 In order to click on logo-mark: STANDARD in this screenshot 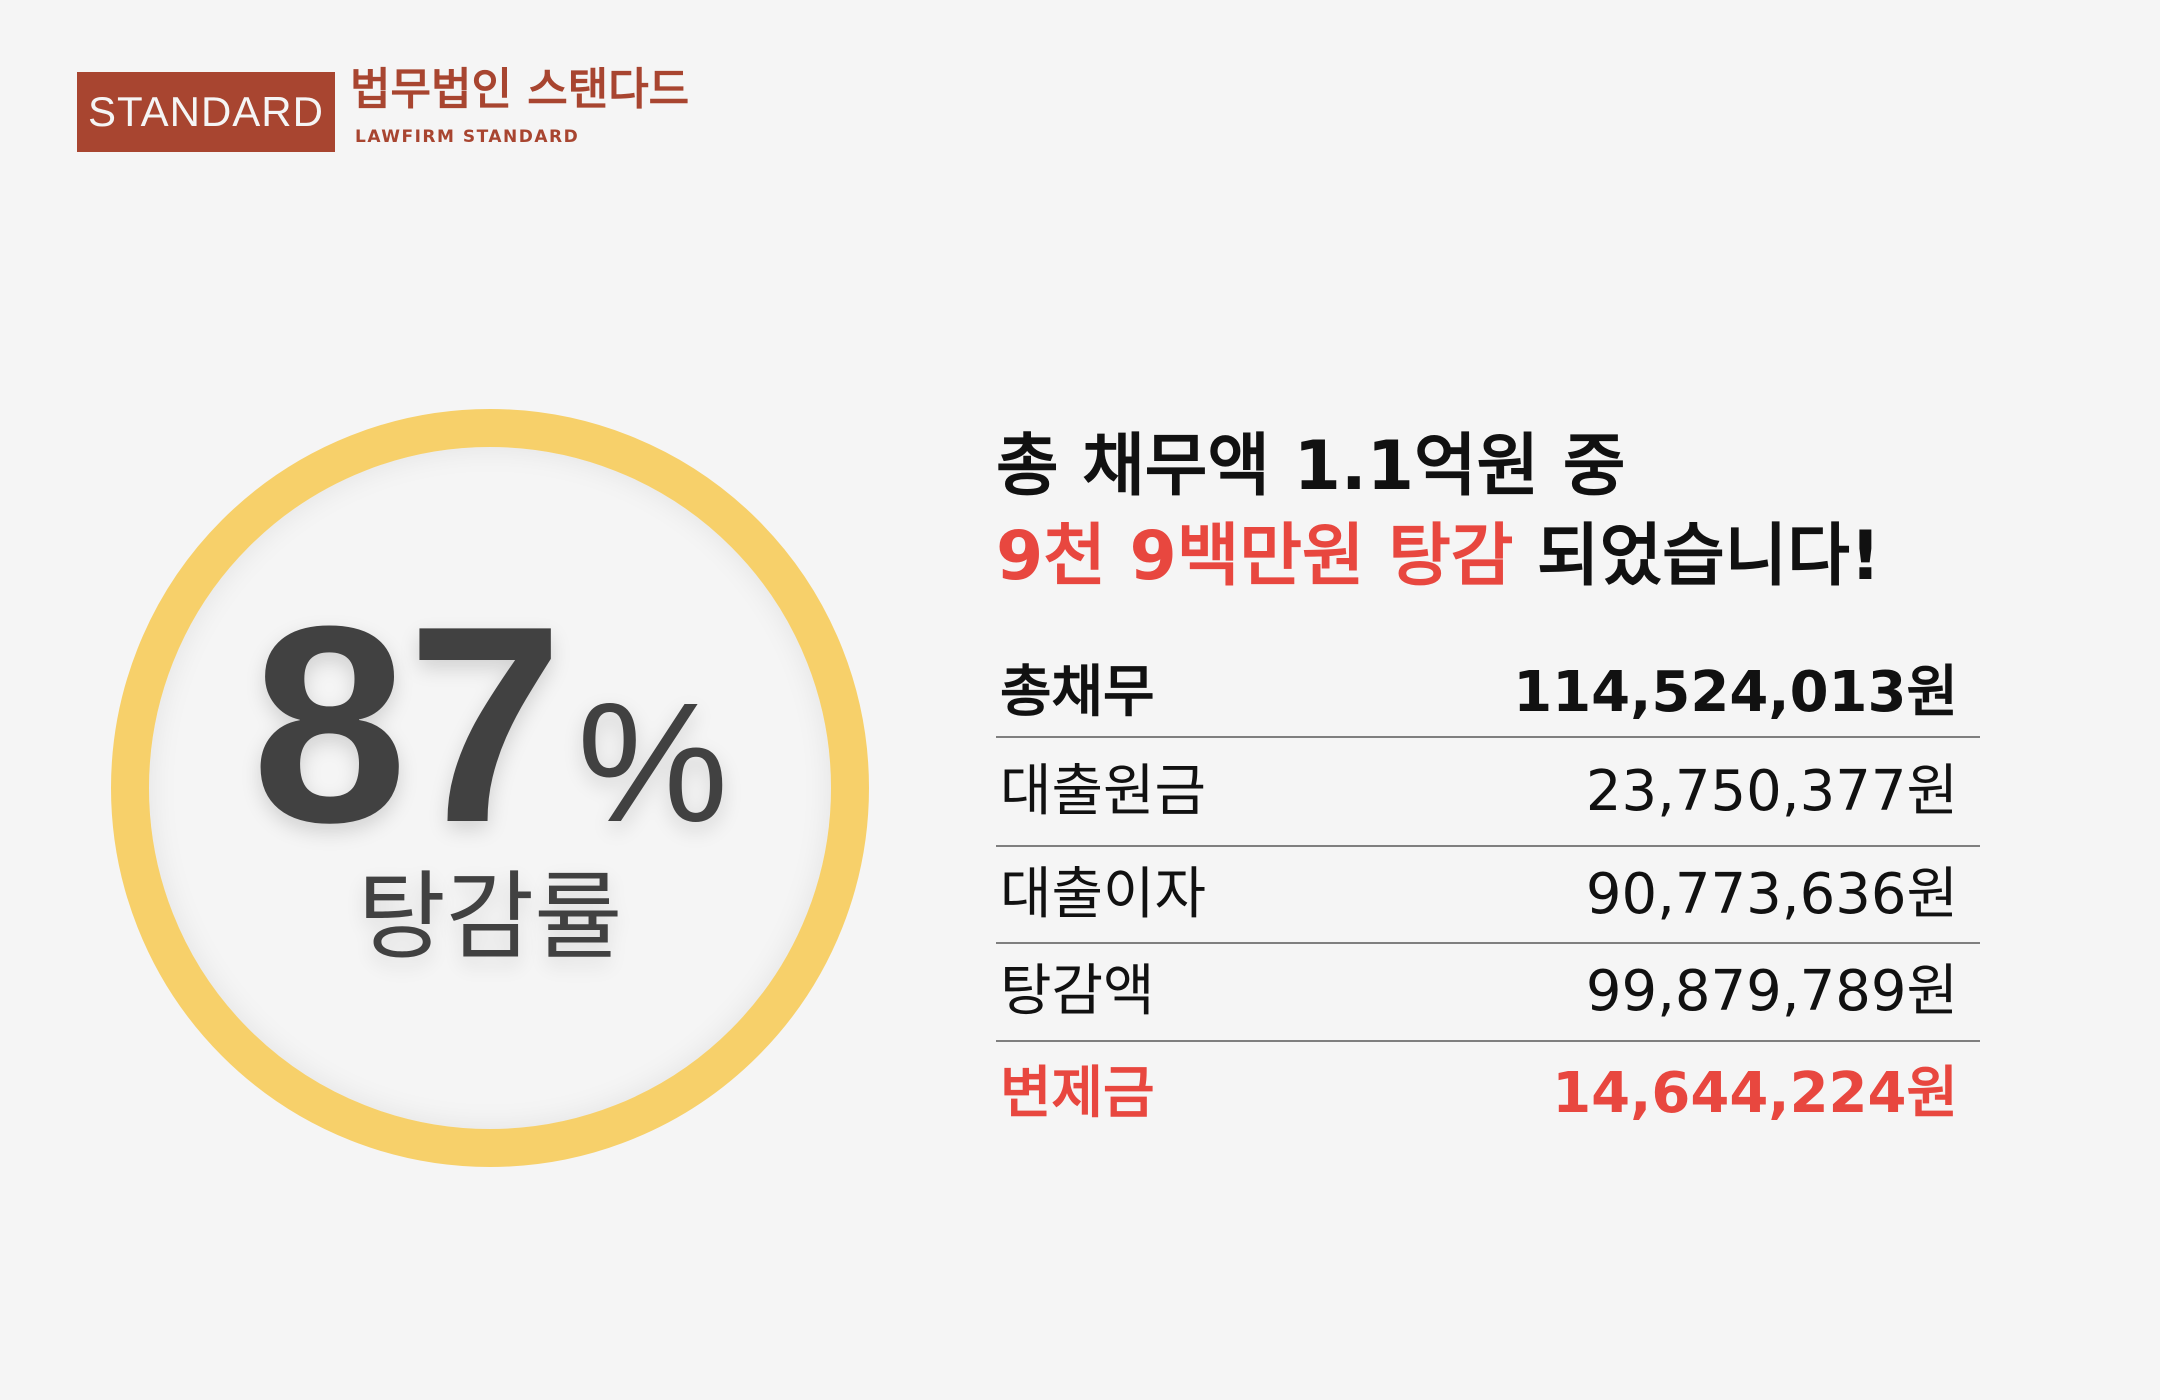, I will do `click(206, 112)`.